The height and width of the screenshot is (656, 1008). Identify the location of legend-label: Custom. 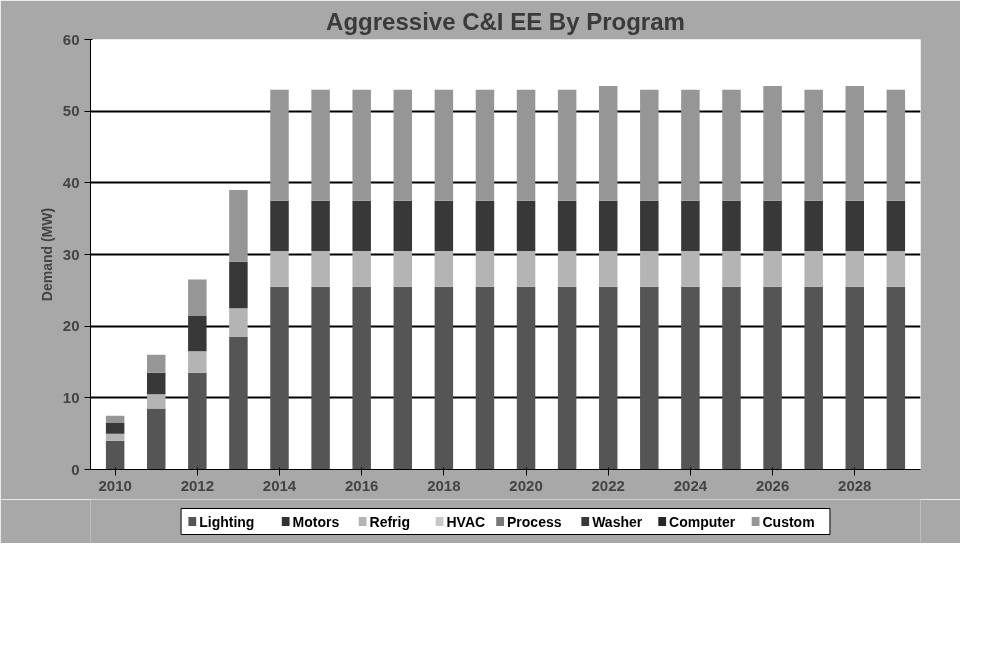
(788, 521).